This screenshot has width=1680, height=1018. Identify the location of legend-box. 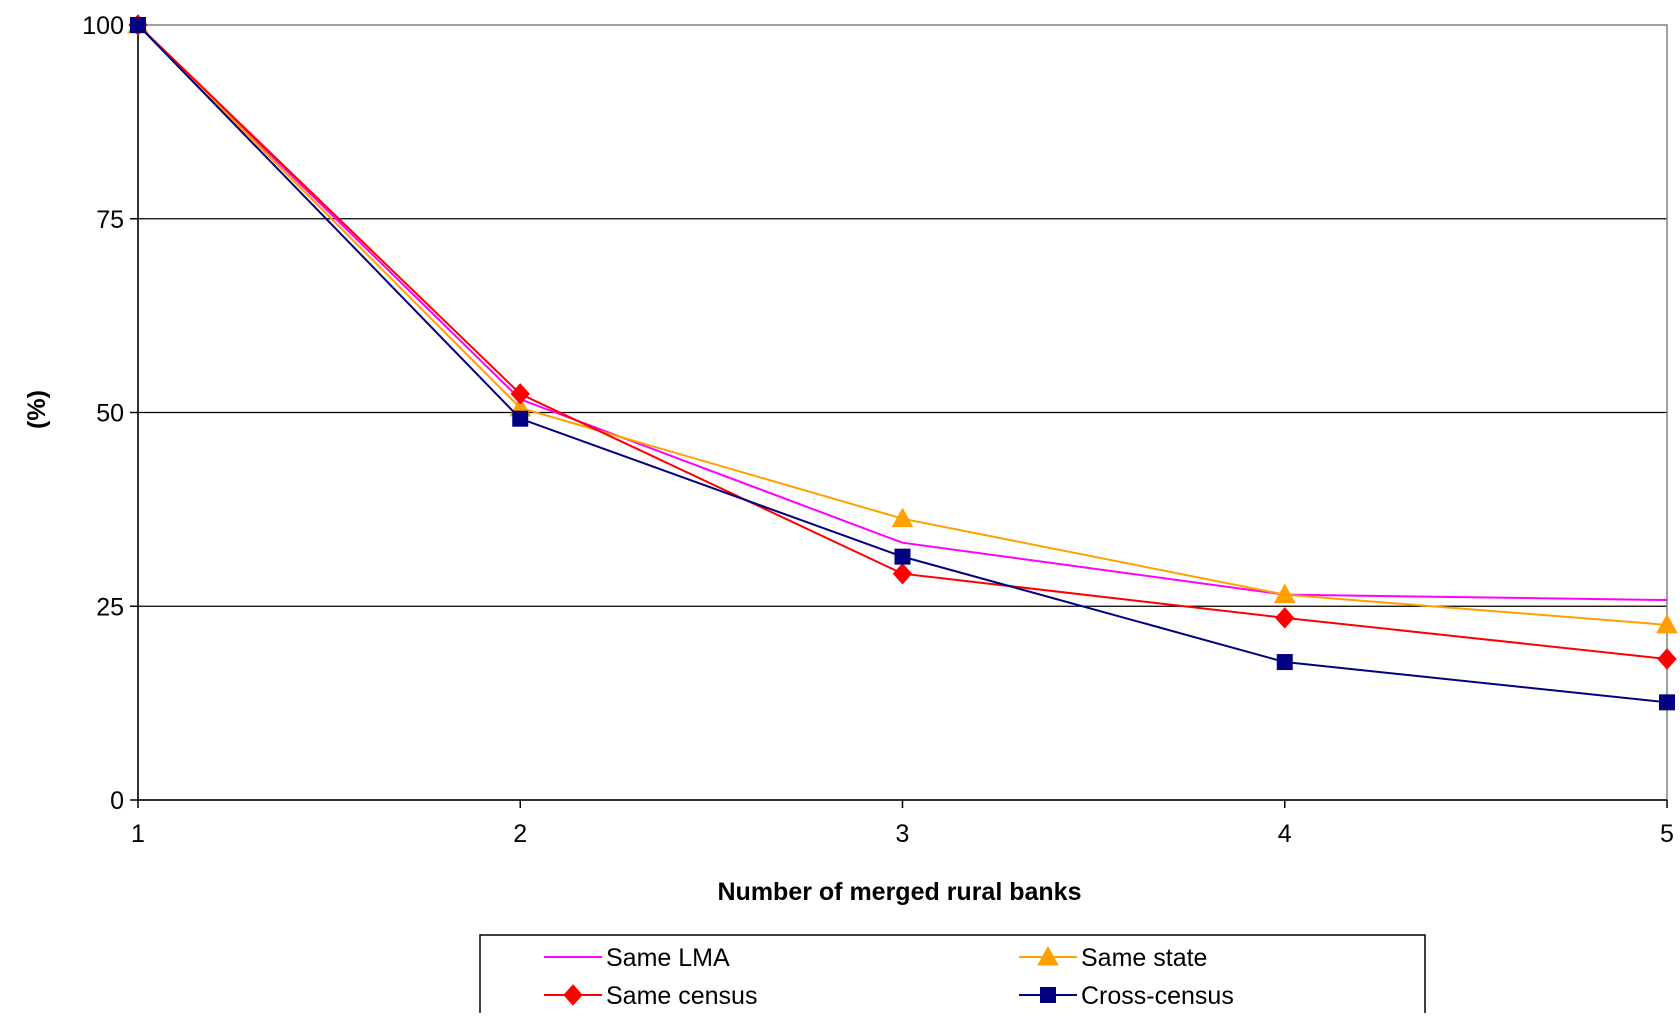
(952, 976).